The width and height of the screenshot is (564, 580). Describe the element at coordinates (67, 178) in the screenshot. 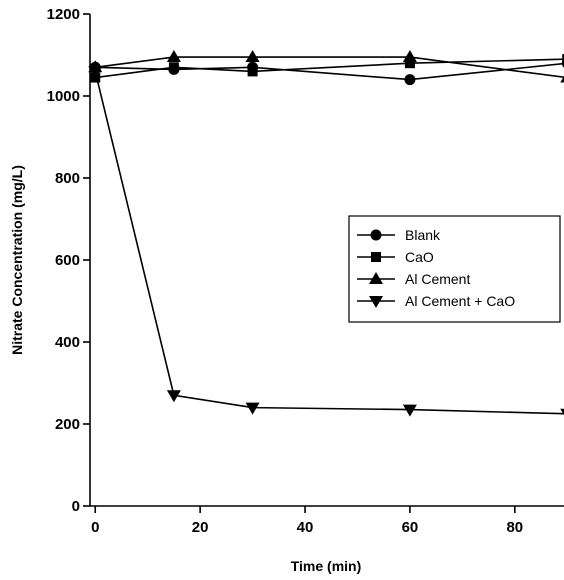

I see `y-tick-label-800: 800` at that location.